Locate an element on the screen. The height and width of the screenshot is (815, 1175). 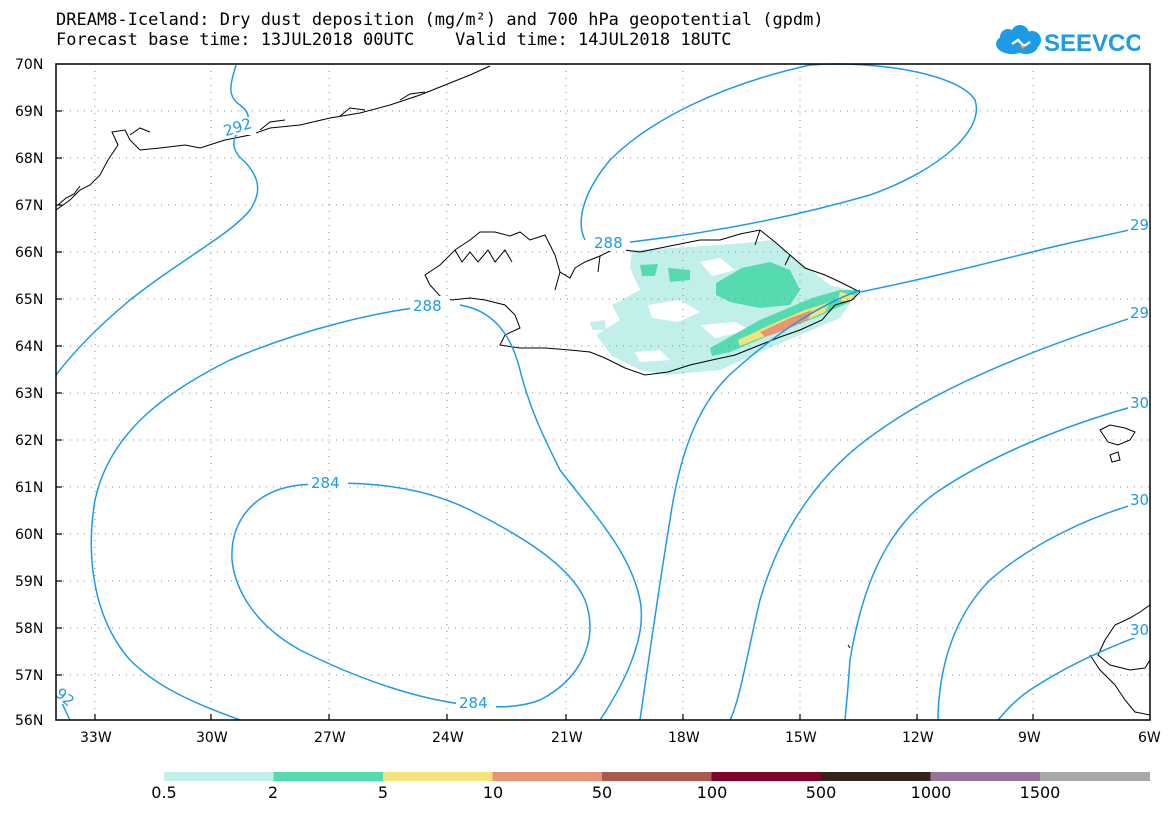
lat-label: 62N is located at coordinates (29, 441).